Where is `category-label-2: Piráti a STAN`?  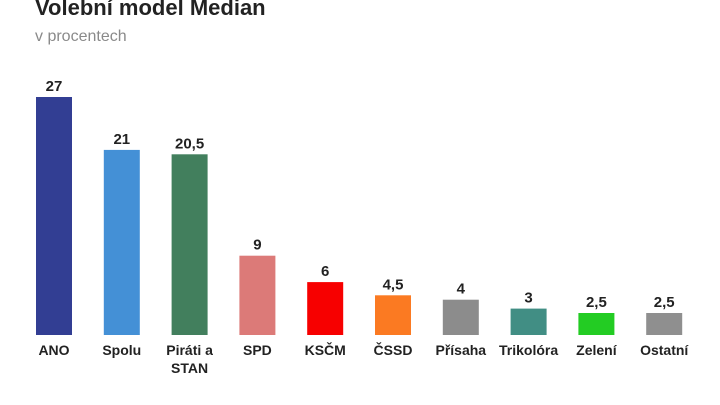 category-label-2: Piráti a STAN is located at coordinates (189, 359).